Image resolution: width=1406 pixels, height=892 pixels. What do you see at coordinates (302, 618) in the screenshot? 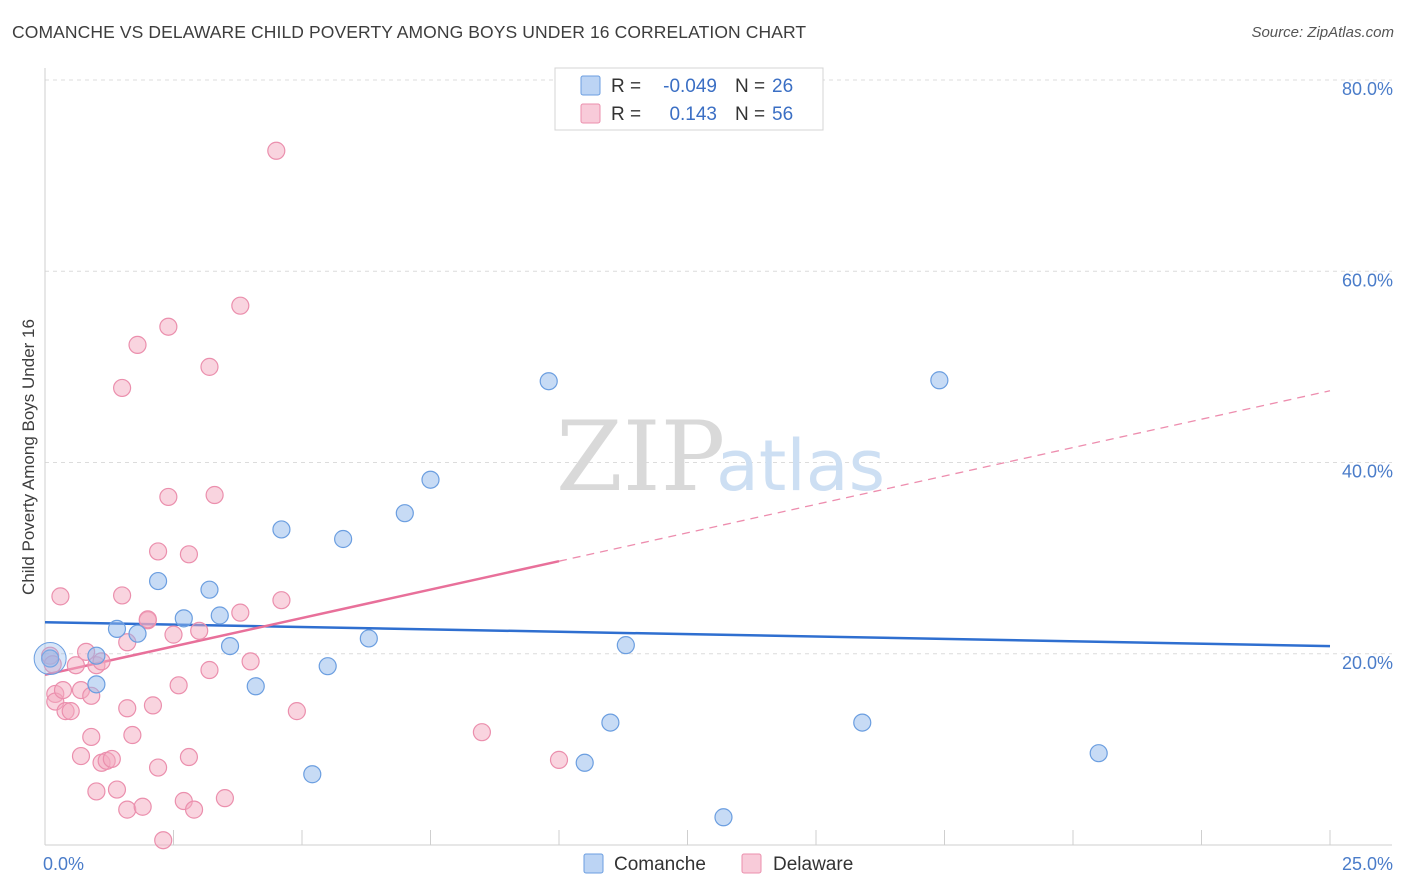
I see `trend-line-delaware` at bounding box center [302, 618].